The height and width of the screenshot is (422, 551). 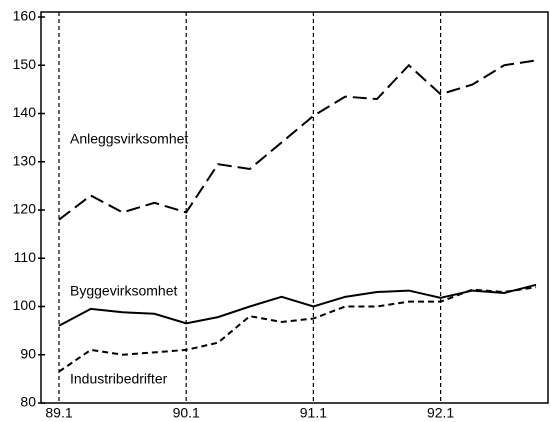 What do you see at coordinates (25, 112) in the screenshot?
I see `y-tick-label: 140` at bounding box center [25, 112].